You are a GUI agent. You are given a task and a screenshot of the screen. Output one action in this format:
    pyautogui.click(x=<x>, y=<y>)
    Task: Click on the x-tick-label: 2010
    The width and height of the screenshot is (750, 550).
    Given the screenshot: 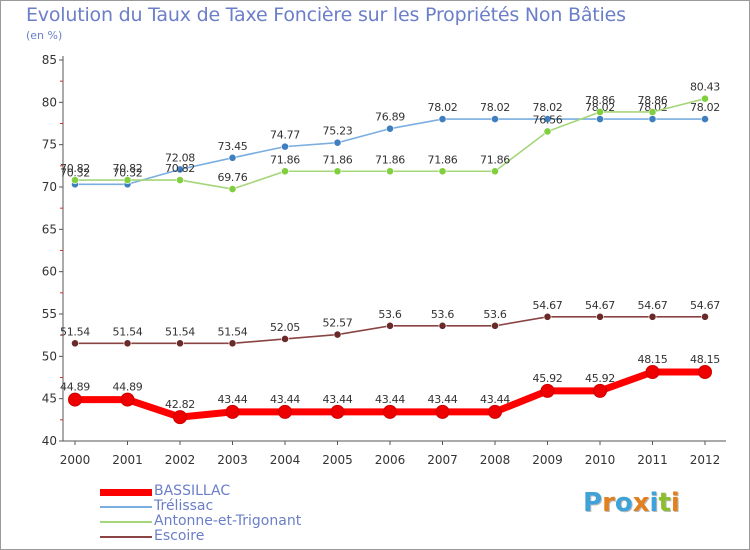 What is the action you would take?
    pyautogui.click(x=600, y=460)
    